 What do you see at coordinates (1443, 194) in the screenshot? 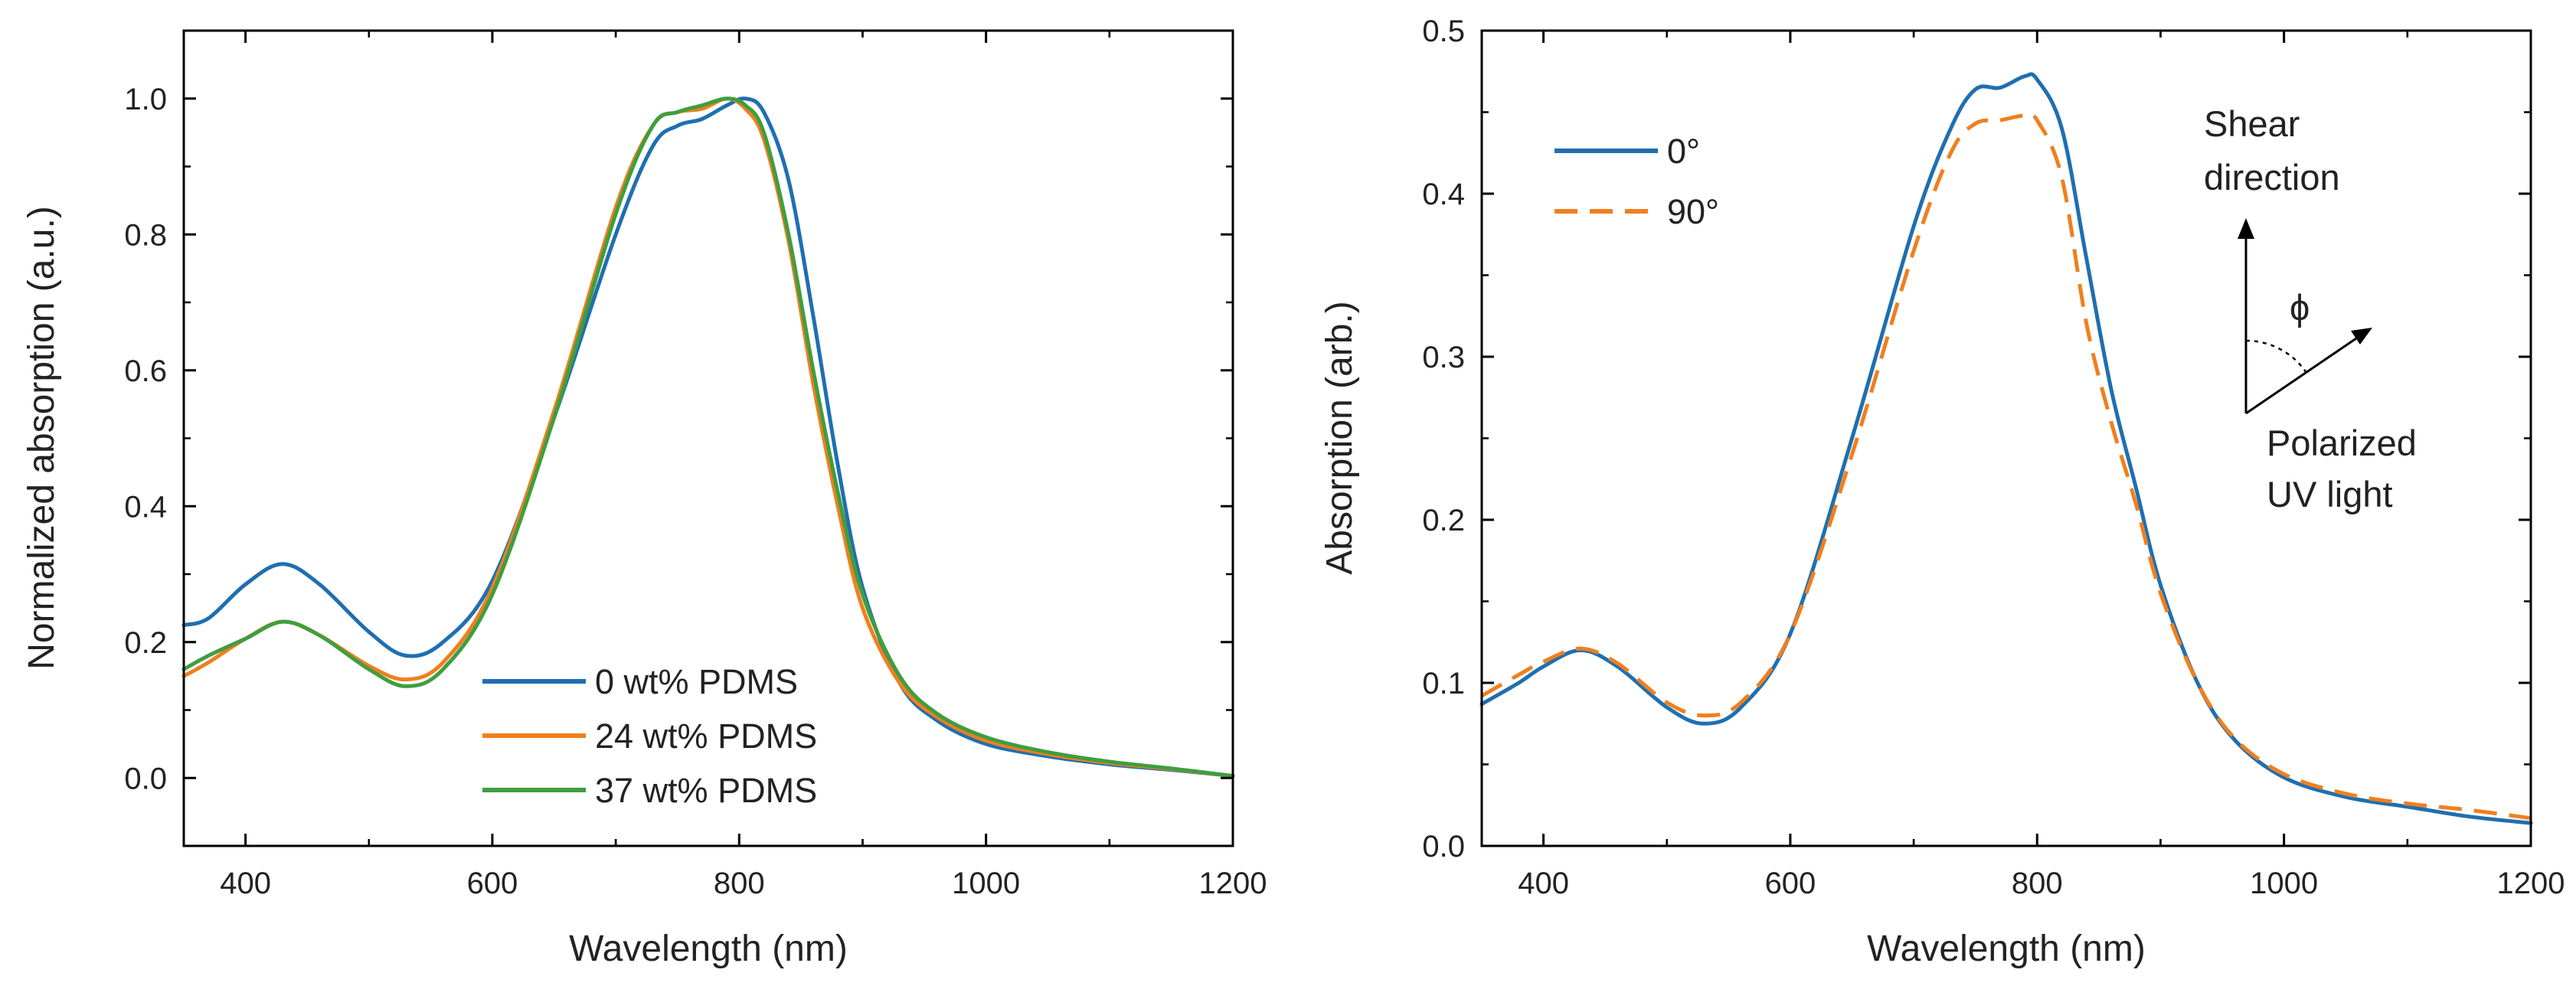
I see `right-ytick-label: 0.4` at bounding box center [1443, 194].